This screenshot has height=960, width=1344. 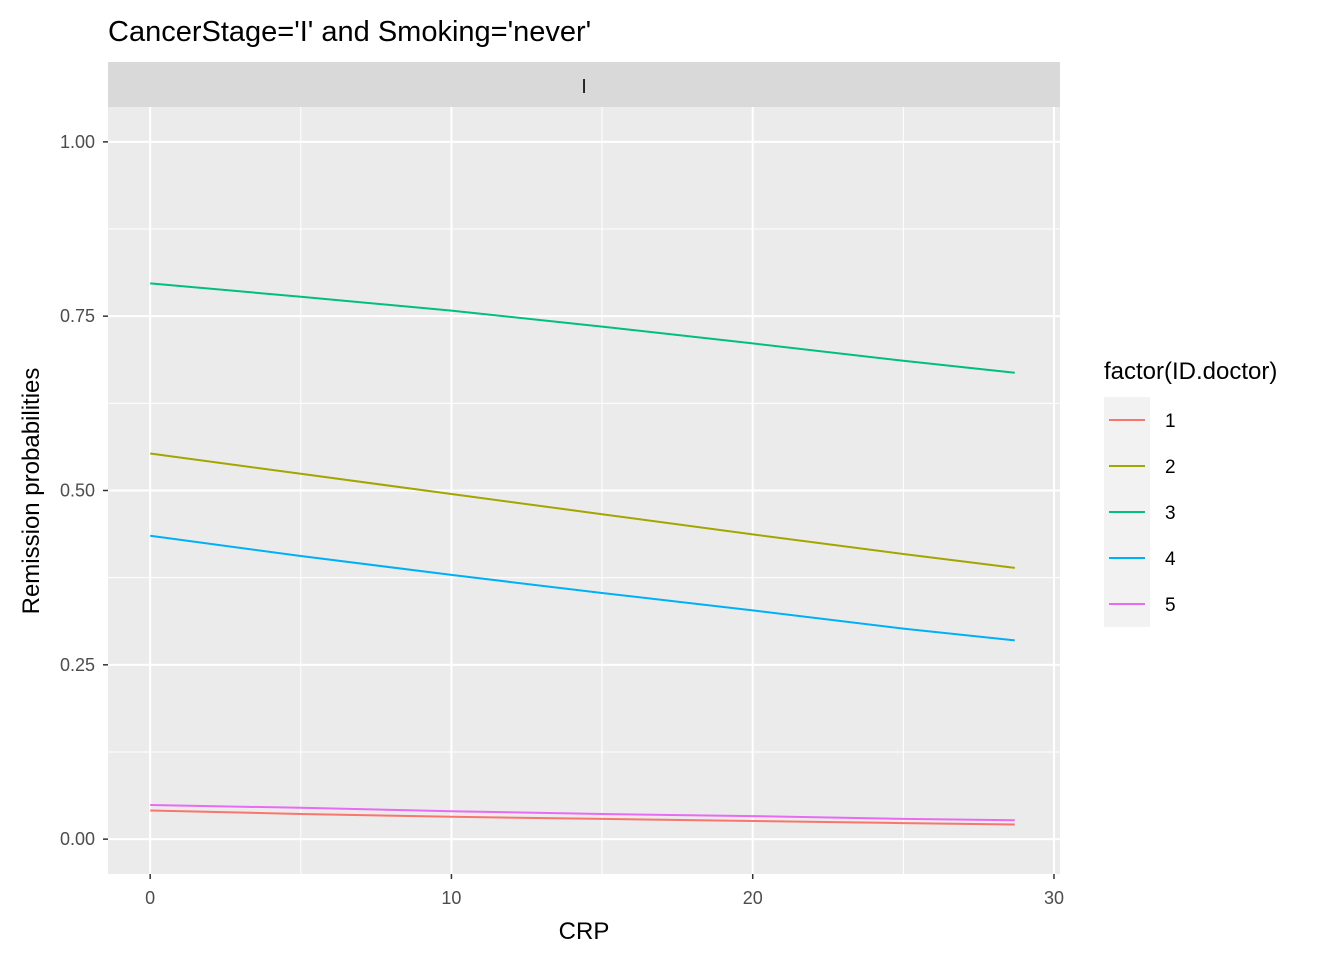 What do you see at coordinates (1190, 492) in the screenshot?
I see `legend: factor(ID.doctor) 1 2 3 4 5` at bounding box center [1190, 492].